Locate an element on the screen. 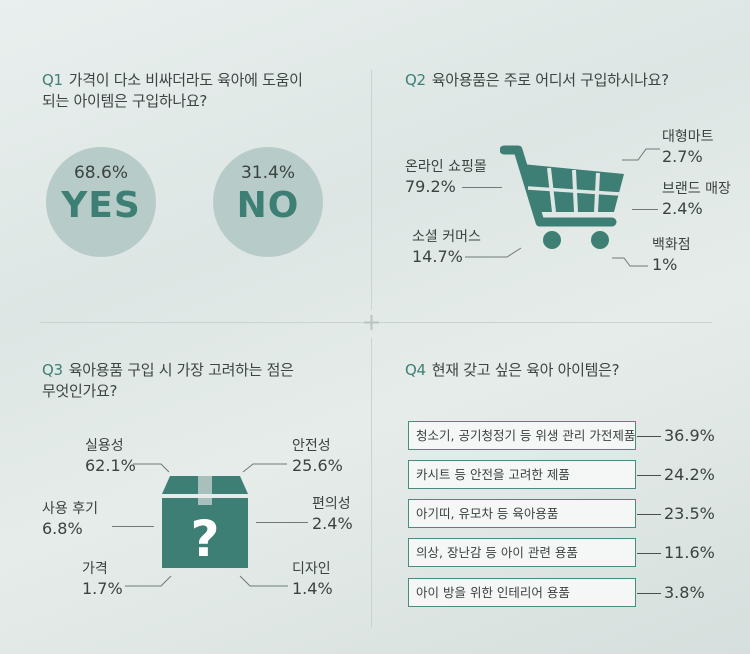 This screenshot has height=654, width=750. q2-item-value: 14.7% is located at coordinates (437, 256).